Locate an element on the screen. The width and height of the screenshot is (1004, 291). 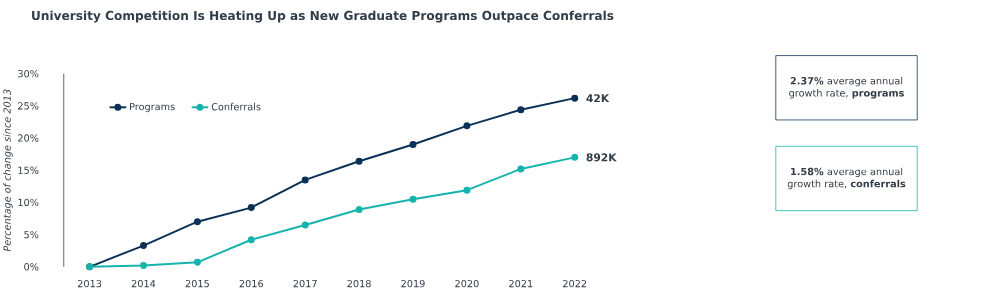
x-tick-label: 2018 is located at coordinates (359, 284).